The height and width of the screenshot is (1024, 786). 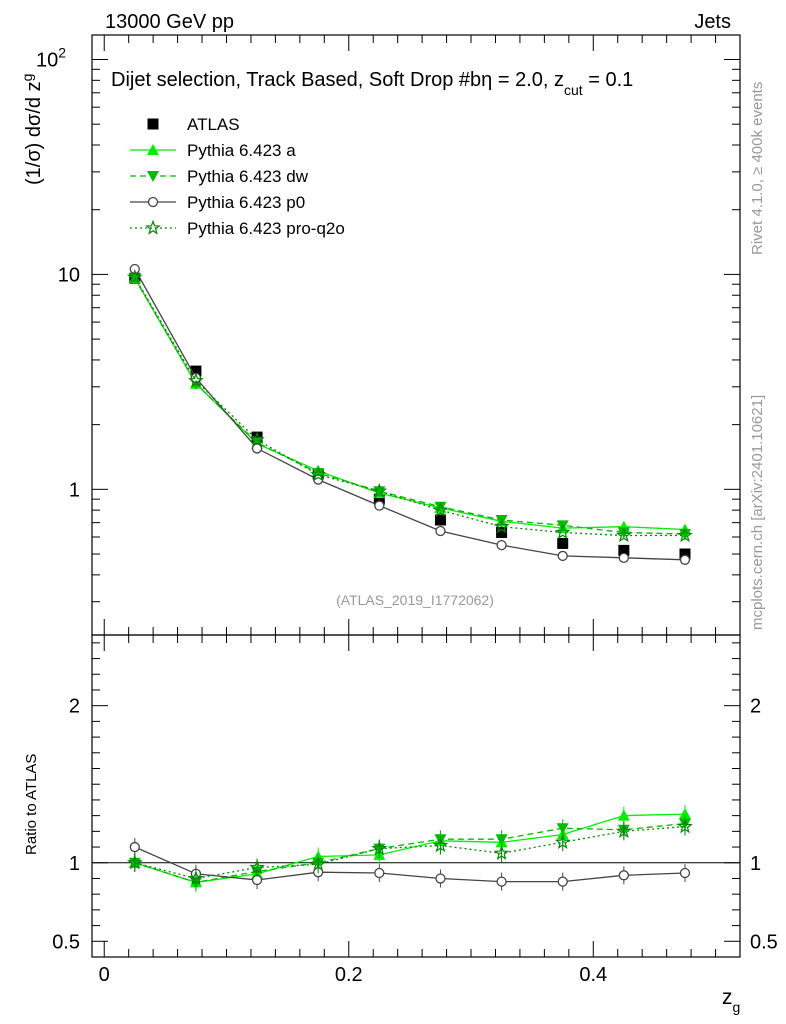 What do you see at coordinates (104, 975) in the screenshot?
I see `x-tick-label: 0` at bounding box center [104, 975].